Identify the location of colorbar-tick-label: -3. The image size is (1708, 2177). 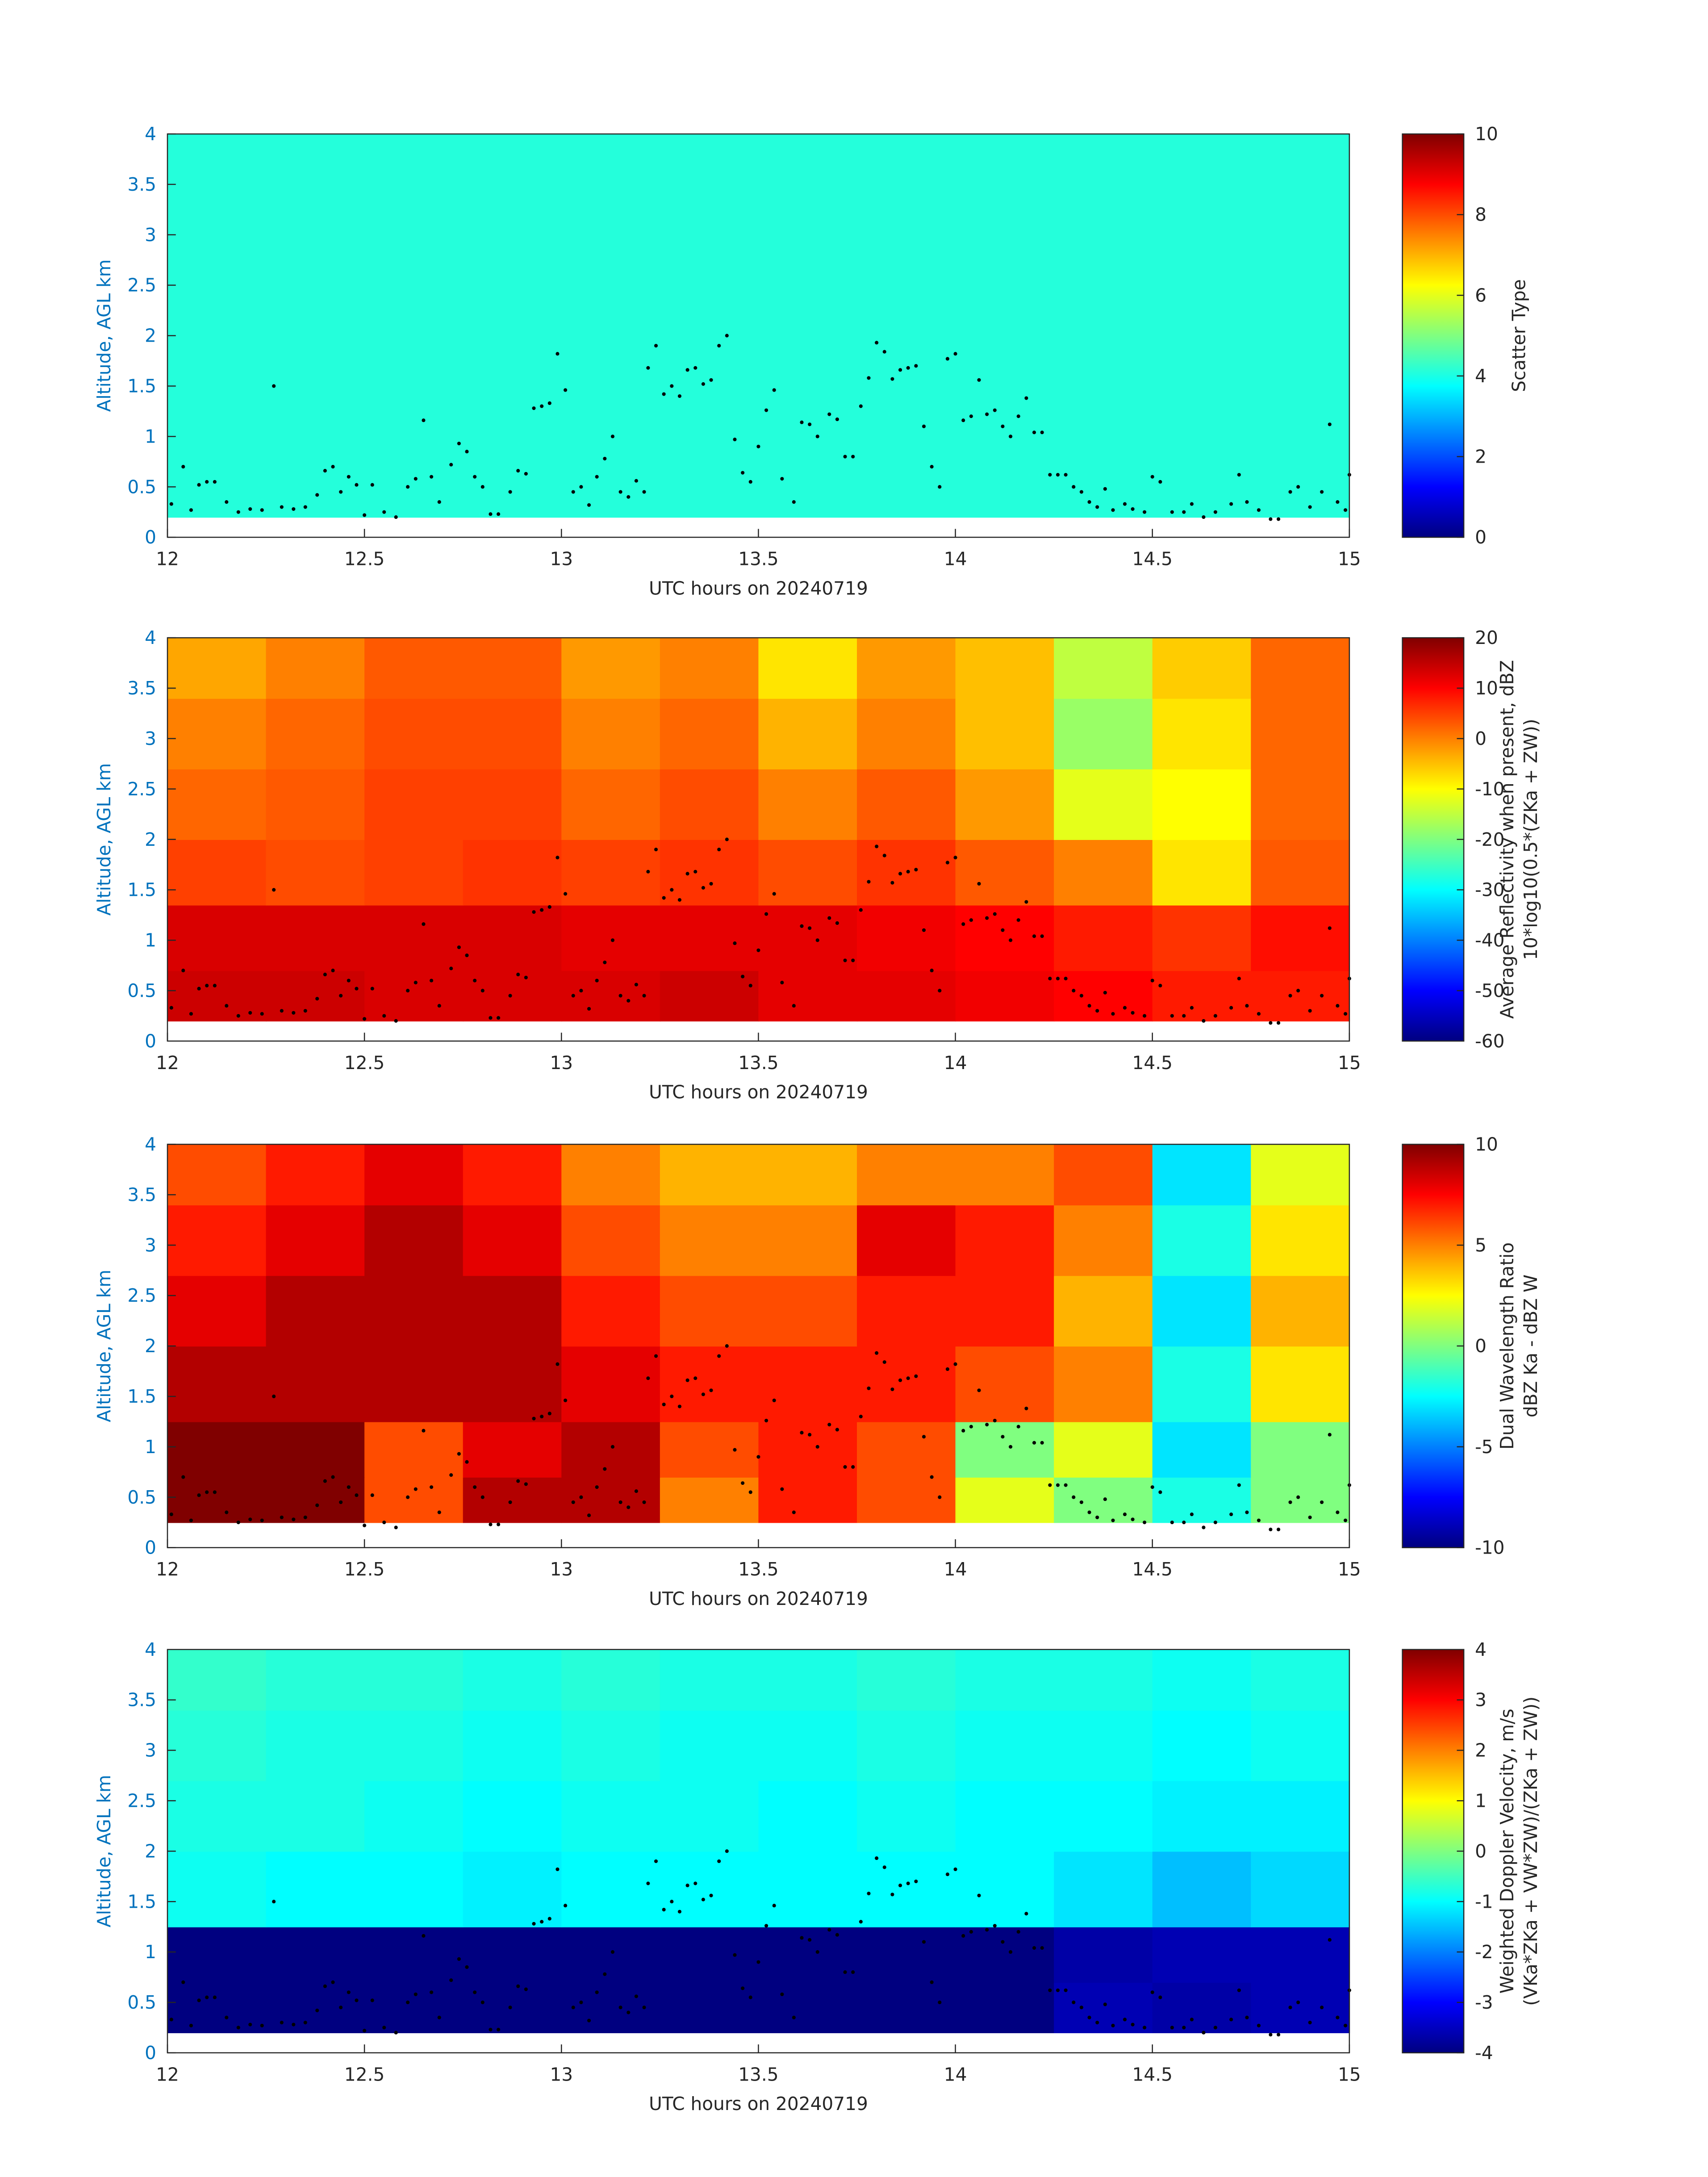
(1484, 2002).